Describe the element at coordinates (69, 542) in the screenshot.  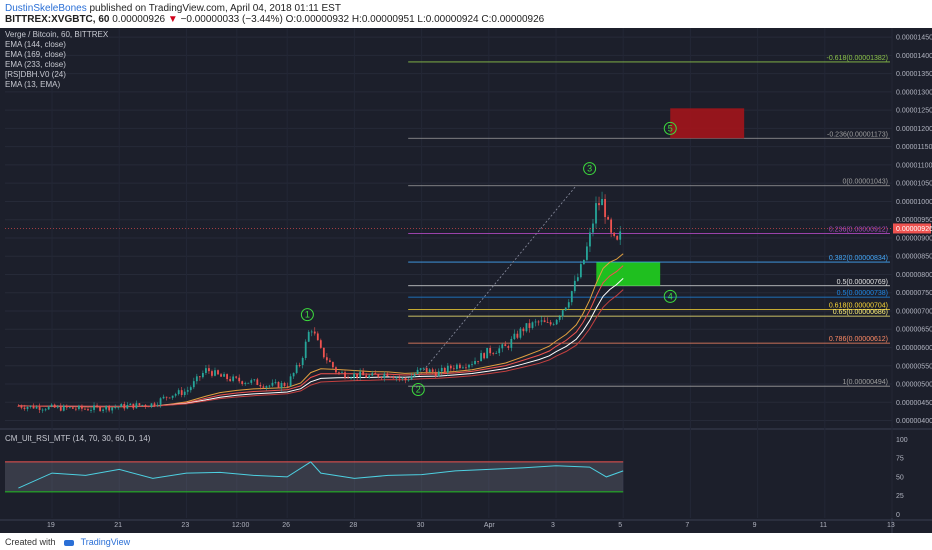
I see `tradingview-logo-icon` at that location.